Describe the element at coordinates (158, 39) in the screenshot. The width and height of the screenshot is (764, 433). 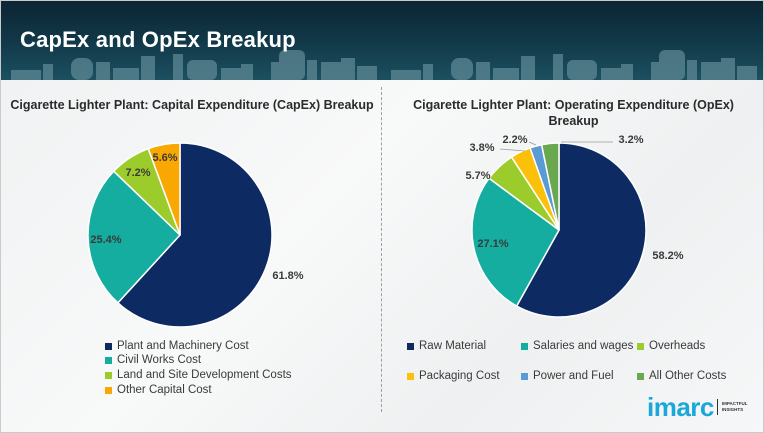
I see `page-title: CapEx and OpEx Breakup` at that location.